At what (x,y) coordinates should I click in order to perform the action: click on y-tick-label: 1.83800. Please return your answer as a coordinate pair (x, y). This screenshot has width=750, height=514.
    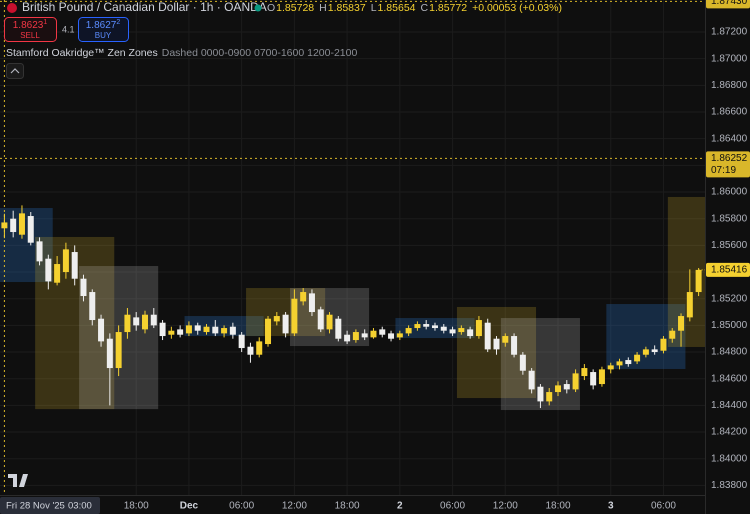
    Looking at the image, I should click on (729, 485).